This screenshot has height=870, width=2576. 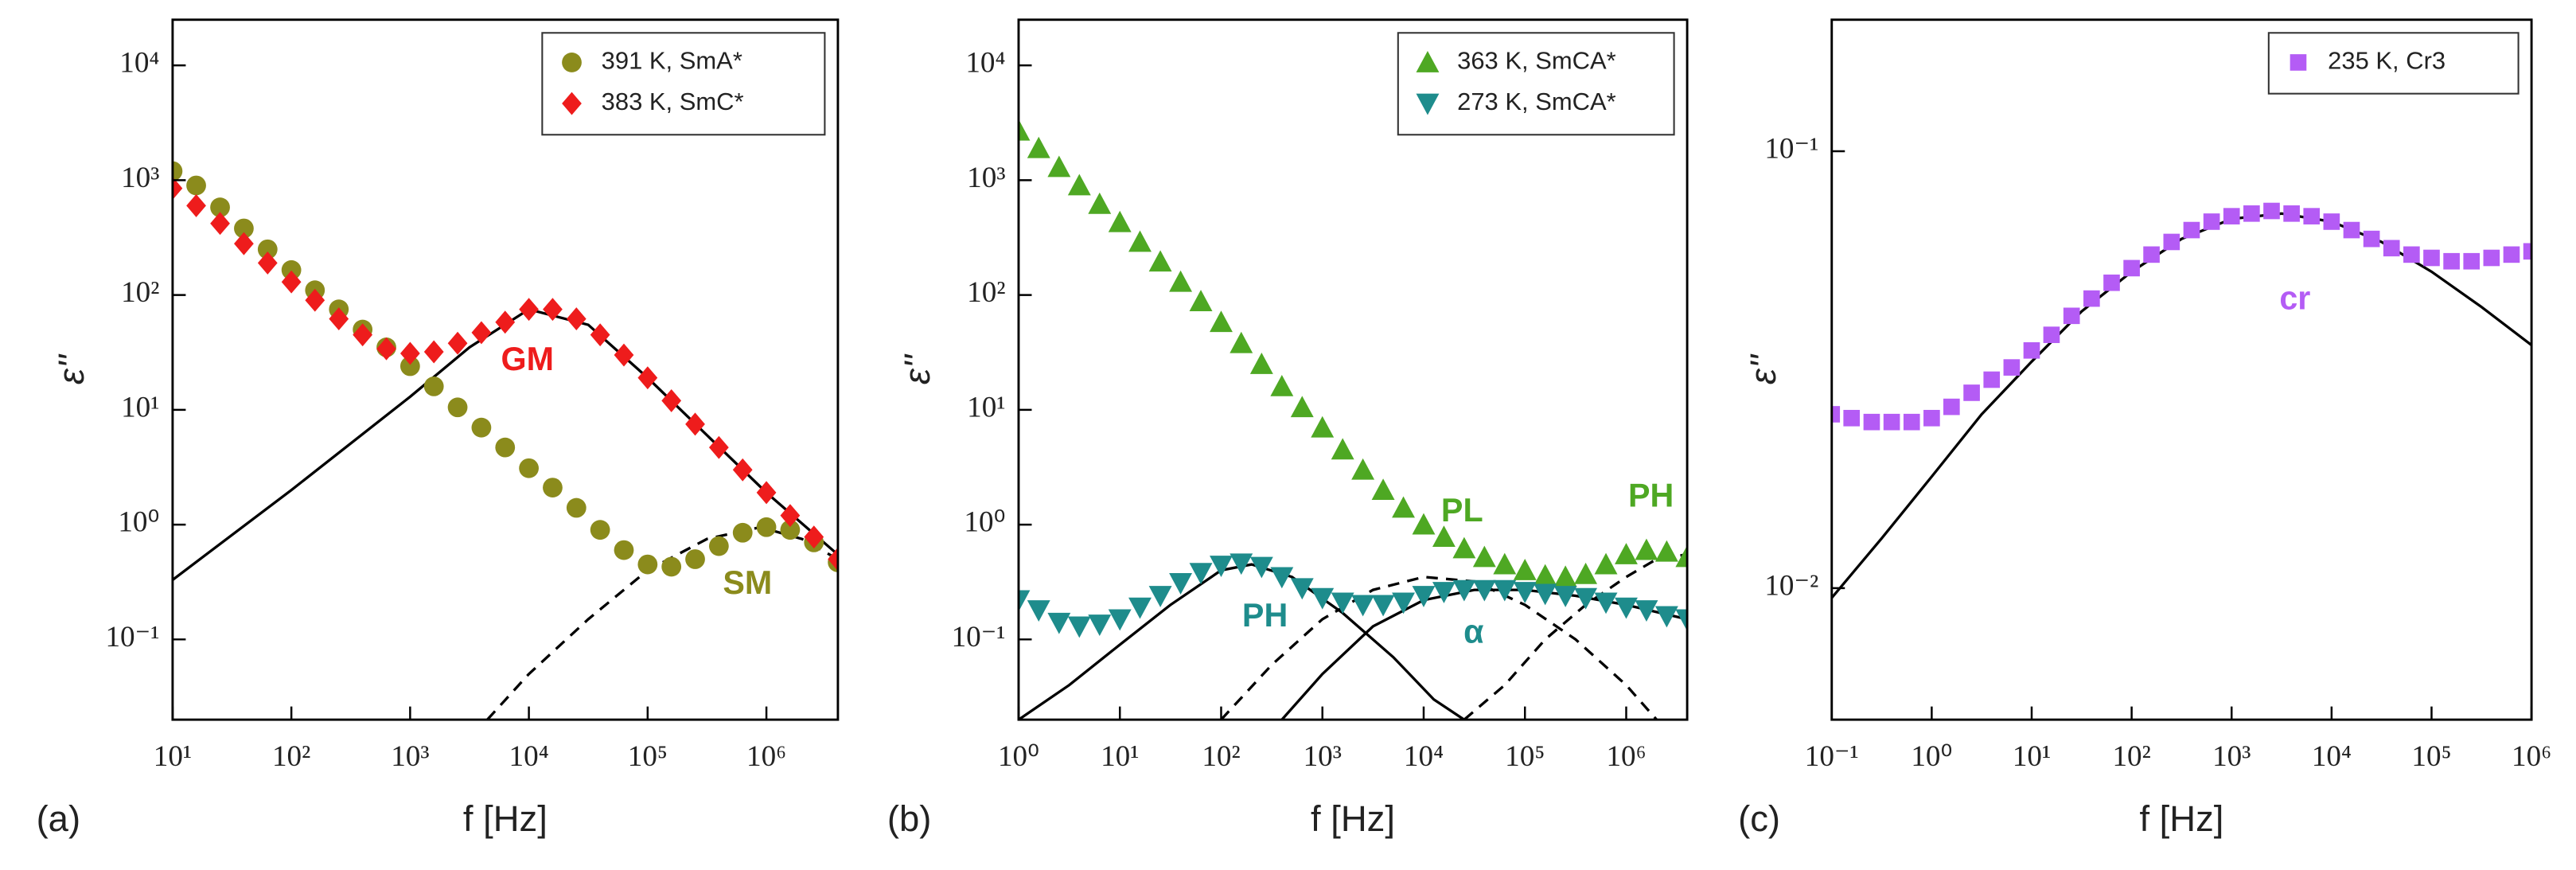 I want to click on panel-label: (a), so click(x=59, y=818).